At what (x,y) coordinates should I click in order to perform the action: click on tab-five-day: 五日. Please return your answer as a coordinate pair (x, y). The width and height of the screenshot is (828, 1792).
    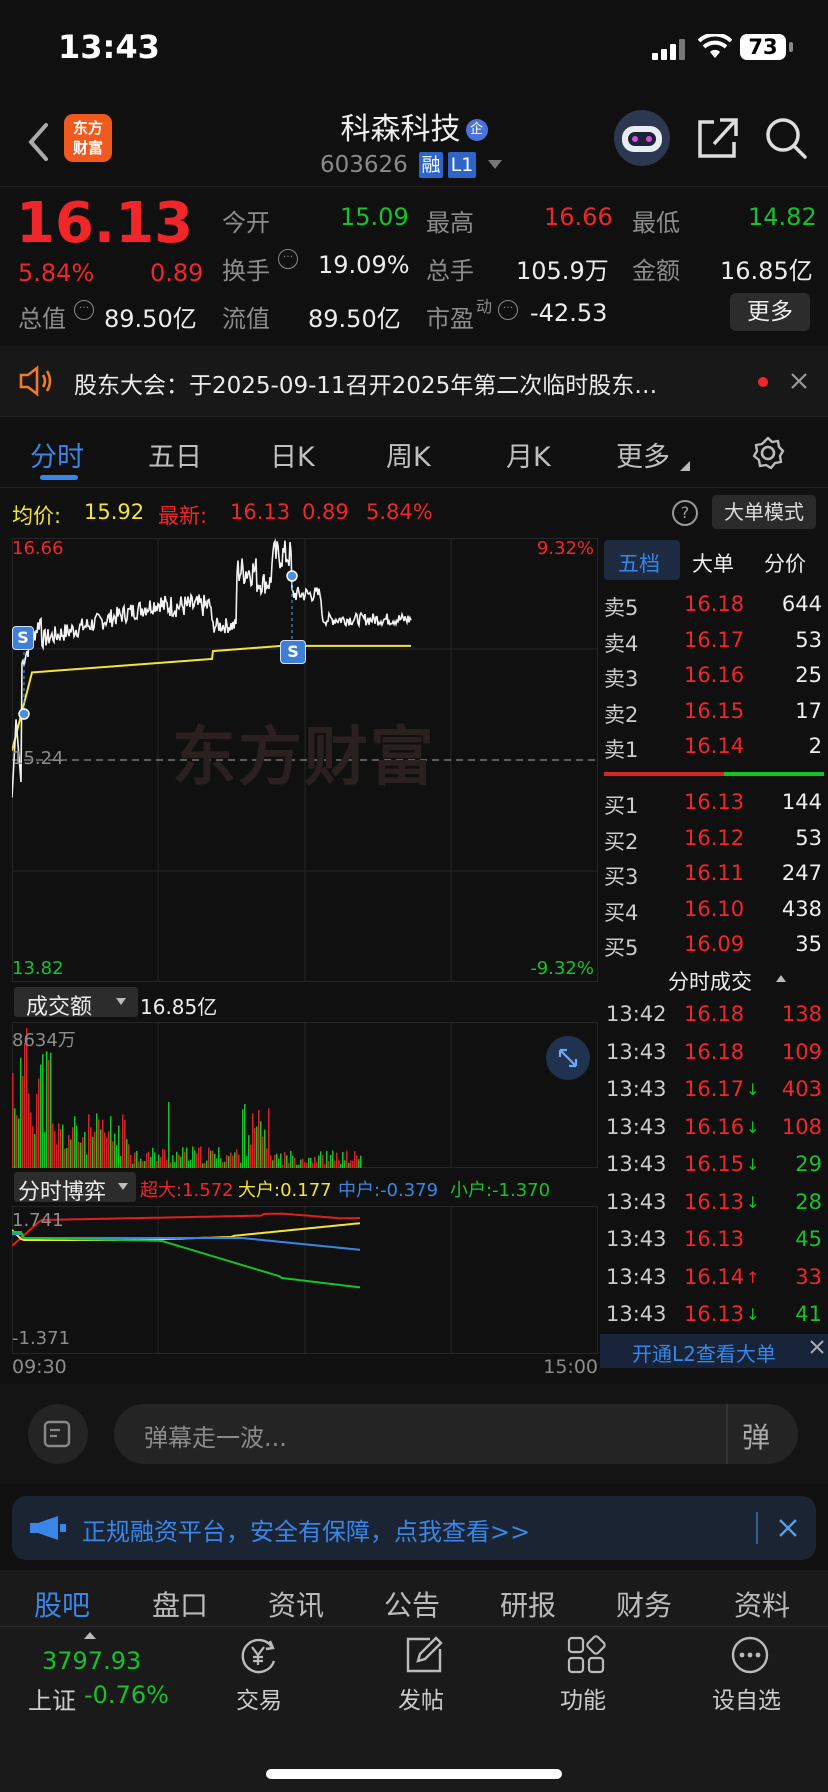
    Looking at the image, I should click on (175, 457).